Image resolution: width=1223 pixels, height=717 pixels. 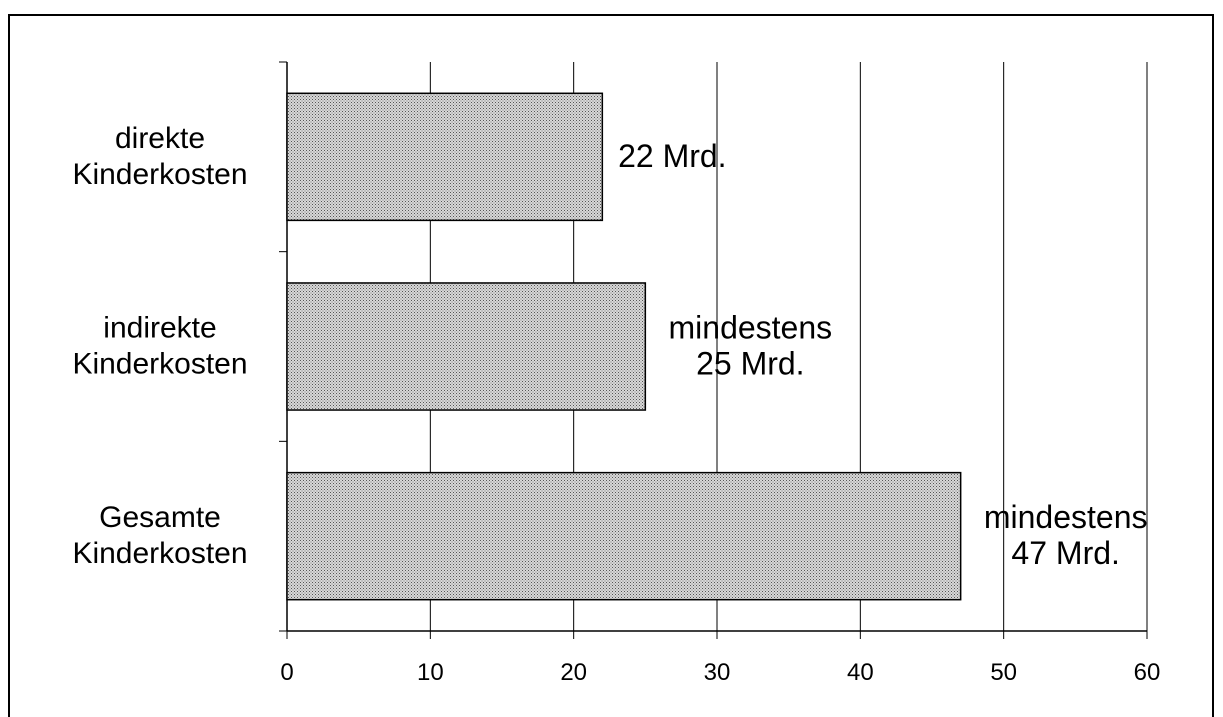 I want to click on x-tick-label-40: 40, so click(x=860, y=672).